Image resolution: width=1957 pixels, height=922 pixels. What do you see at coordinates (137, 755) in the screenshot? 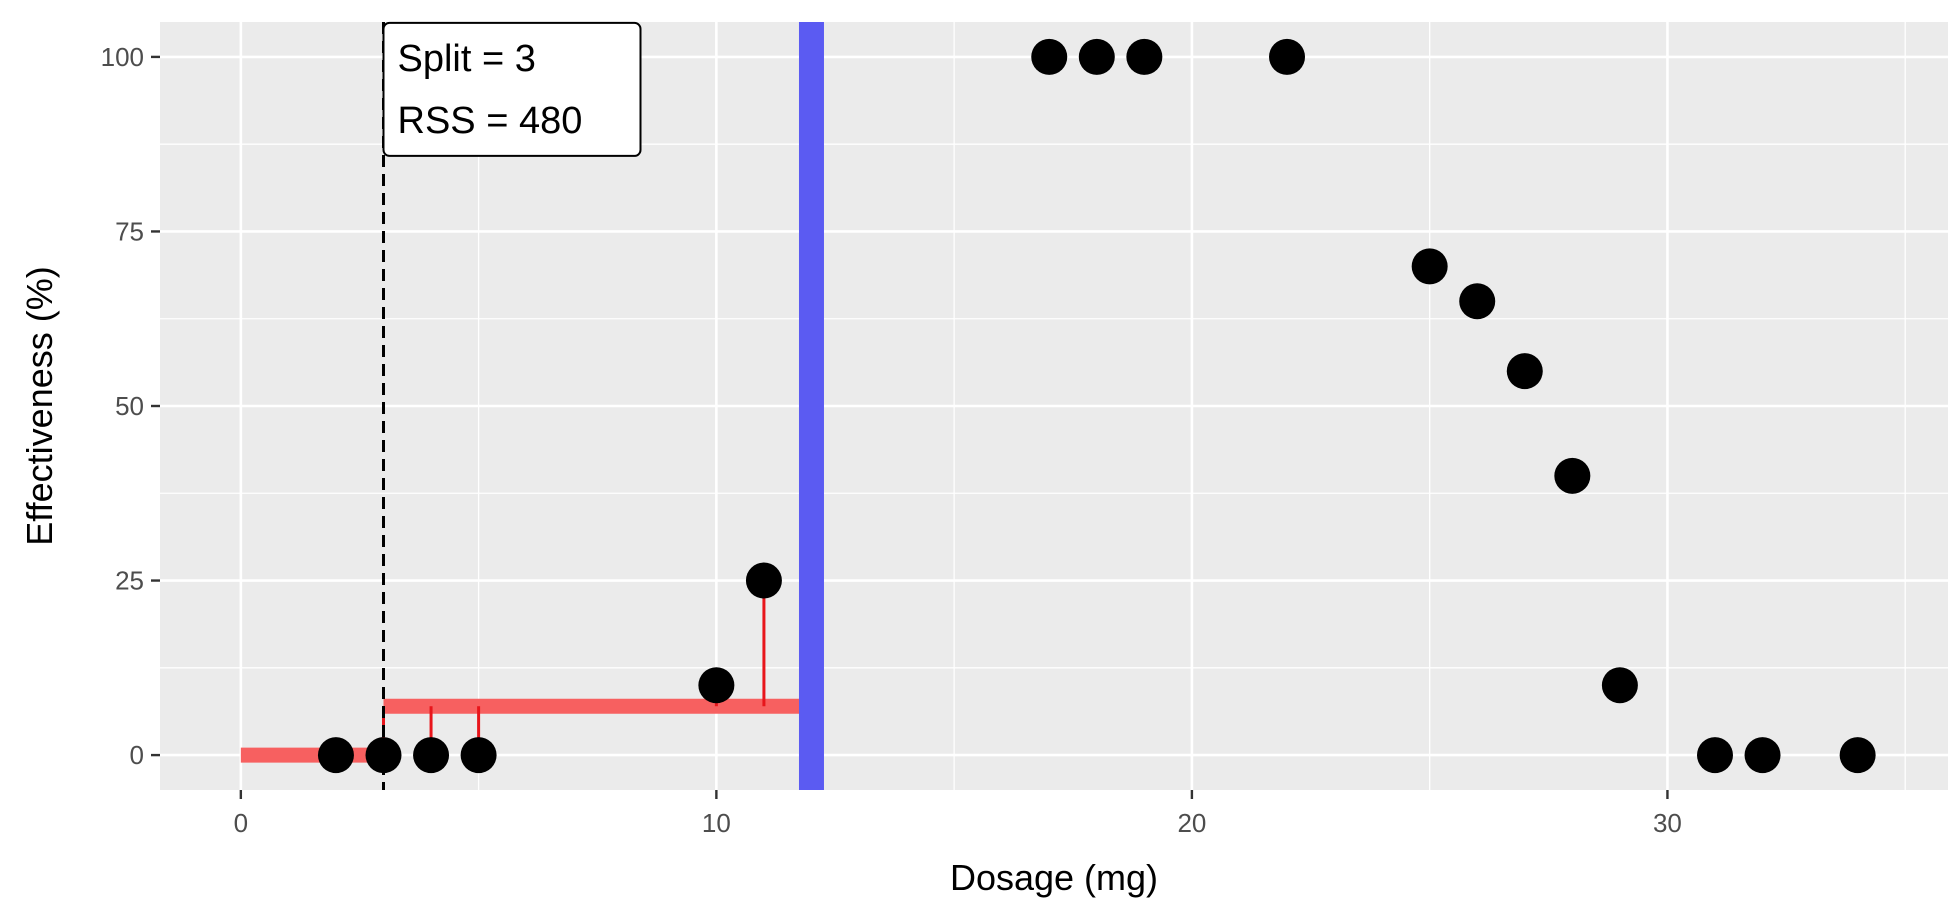
I see `y-tick-label: 0` at bounding box center [137, 755].